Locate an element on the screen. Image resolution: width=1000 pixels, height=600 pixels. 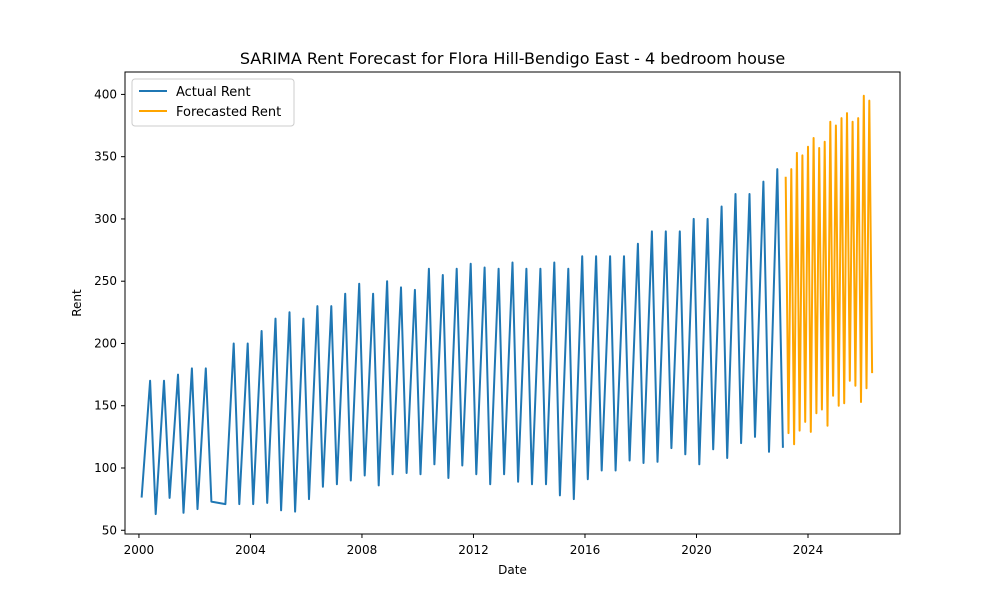
legend-box is located at coordinates (213, 102).